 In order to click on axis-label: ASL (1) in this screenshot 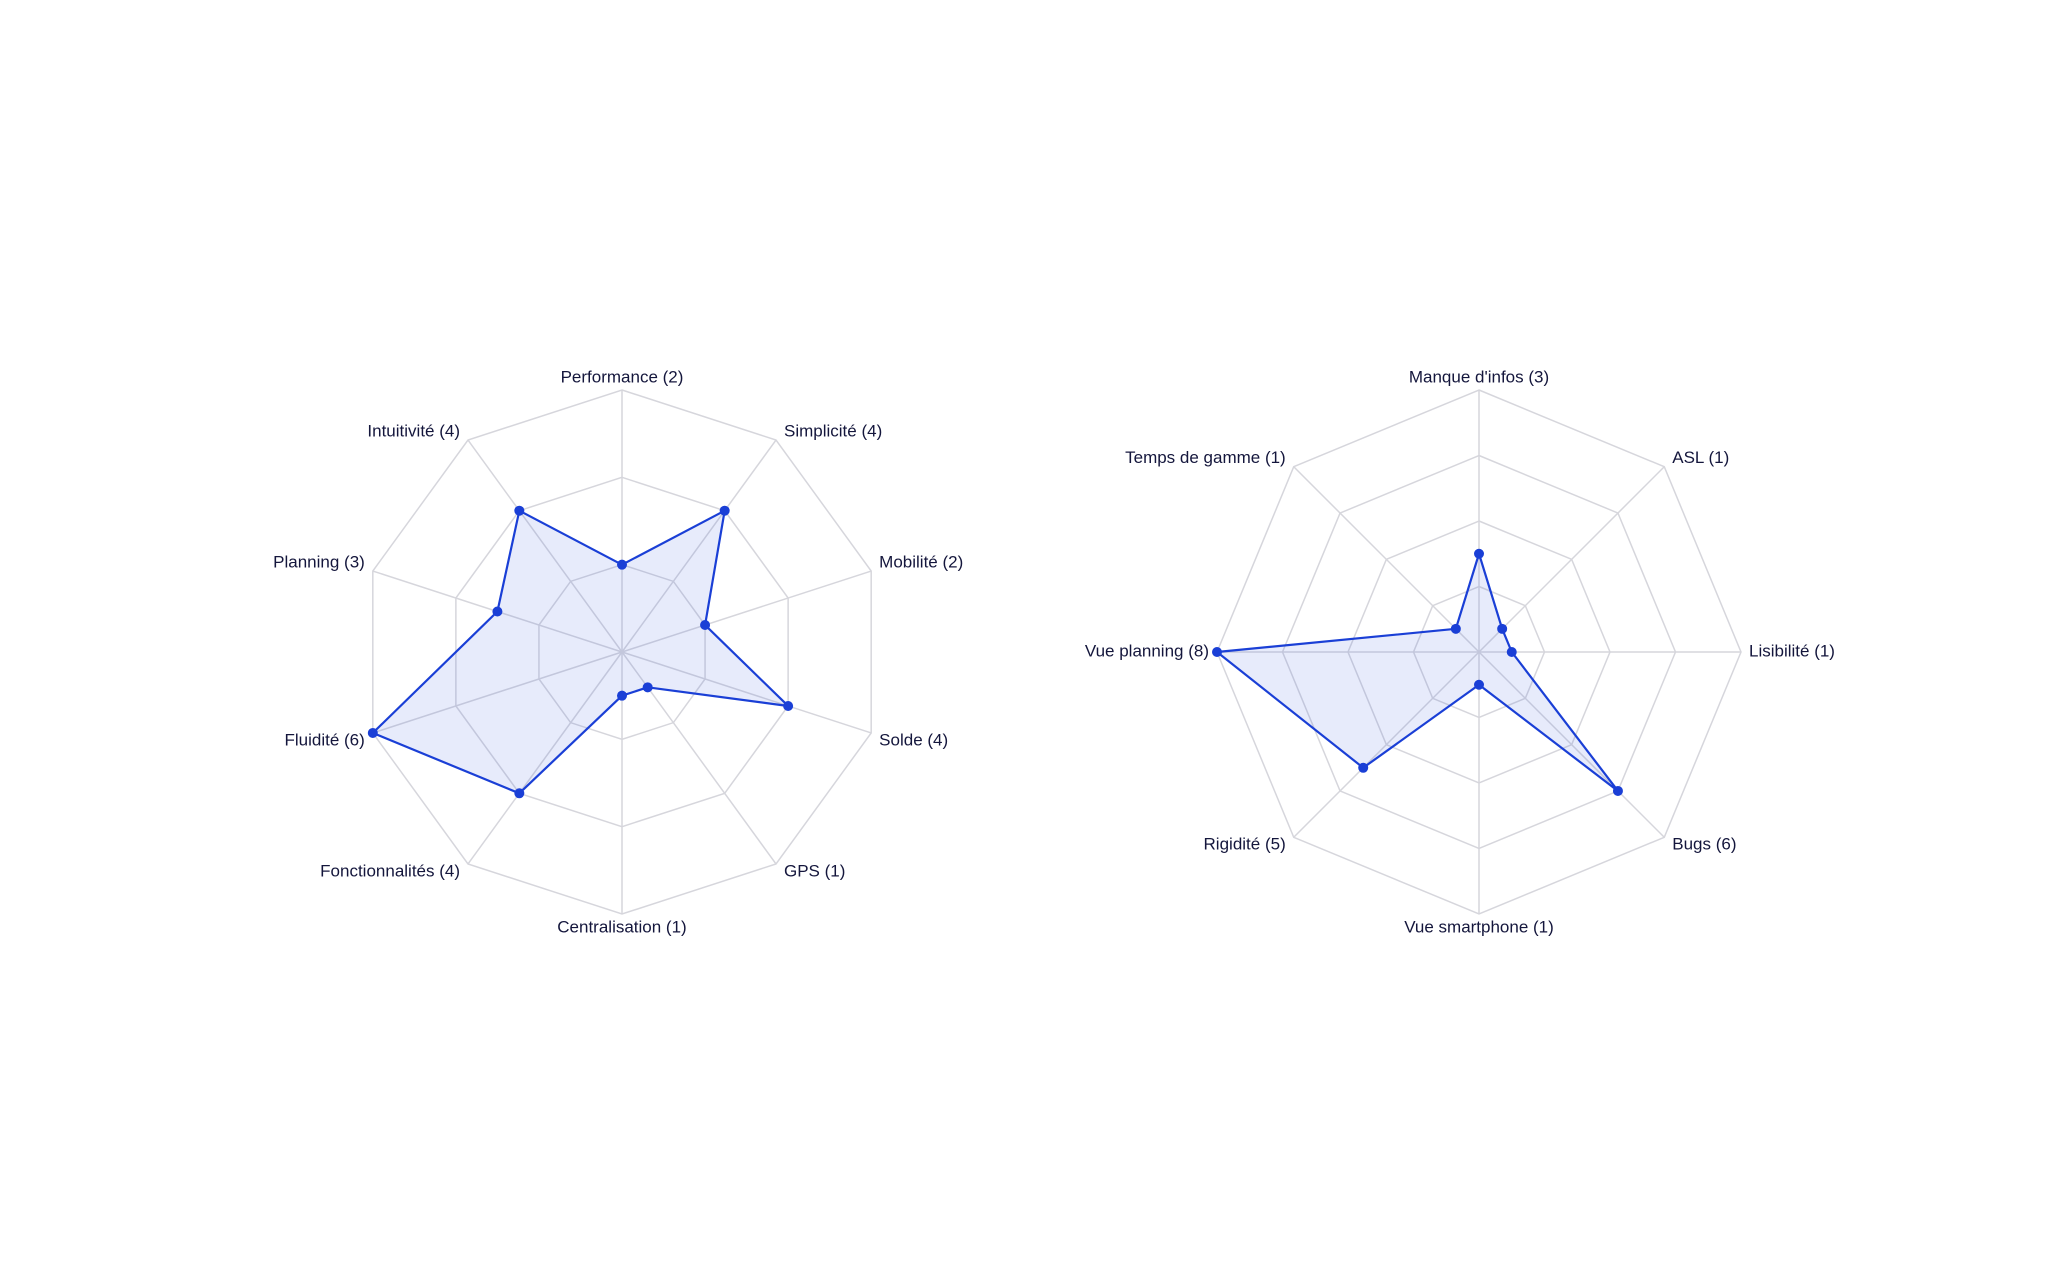, I will do `click(1700, 457)`.